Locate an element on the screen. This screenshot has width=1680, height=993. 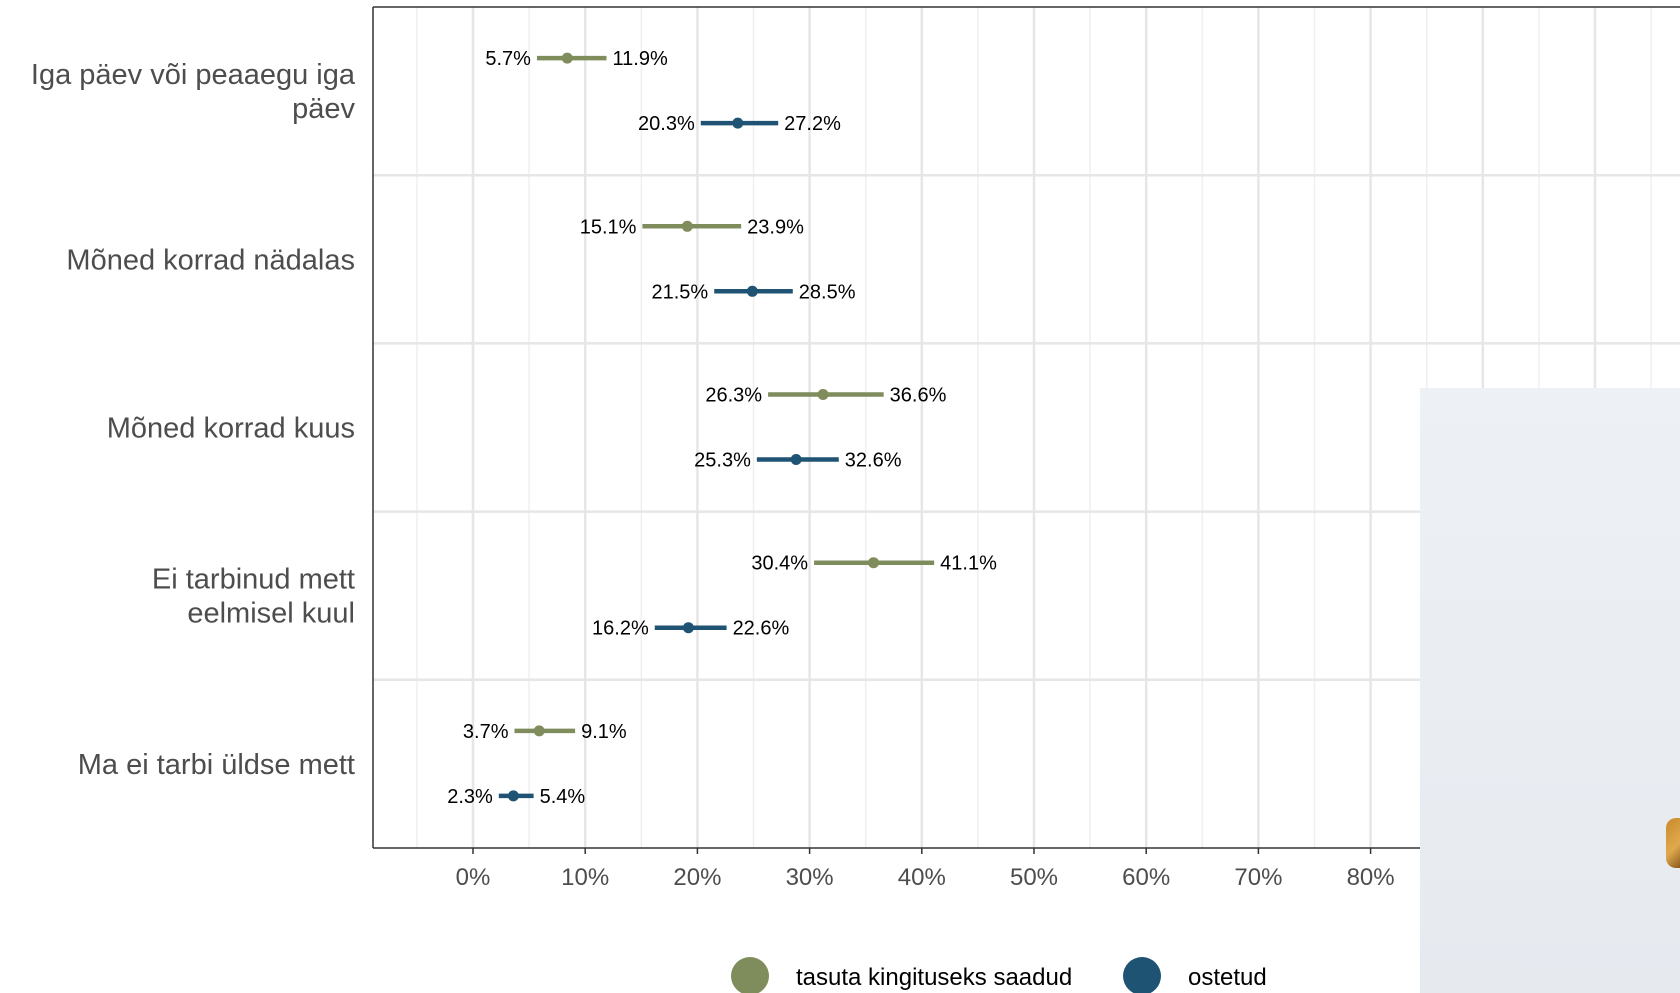
high-value-label: 27.2% is located at coordinates (812, 124).